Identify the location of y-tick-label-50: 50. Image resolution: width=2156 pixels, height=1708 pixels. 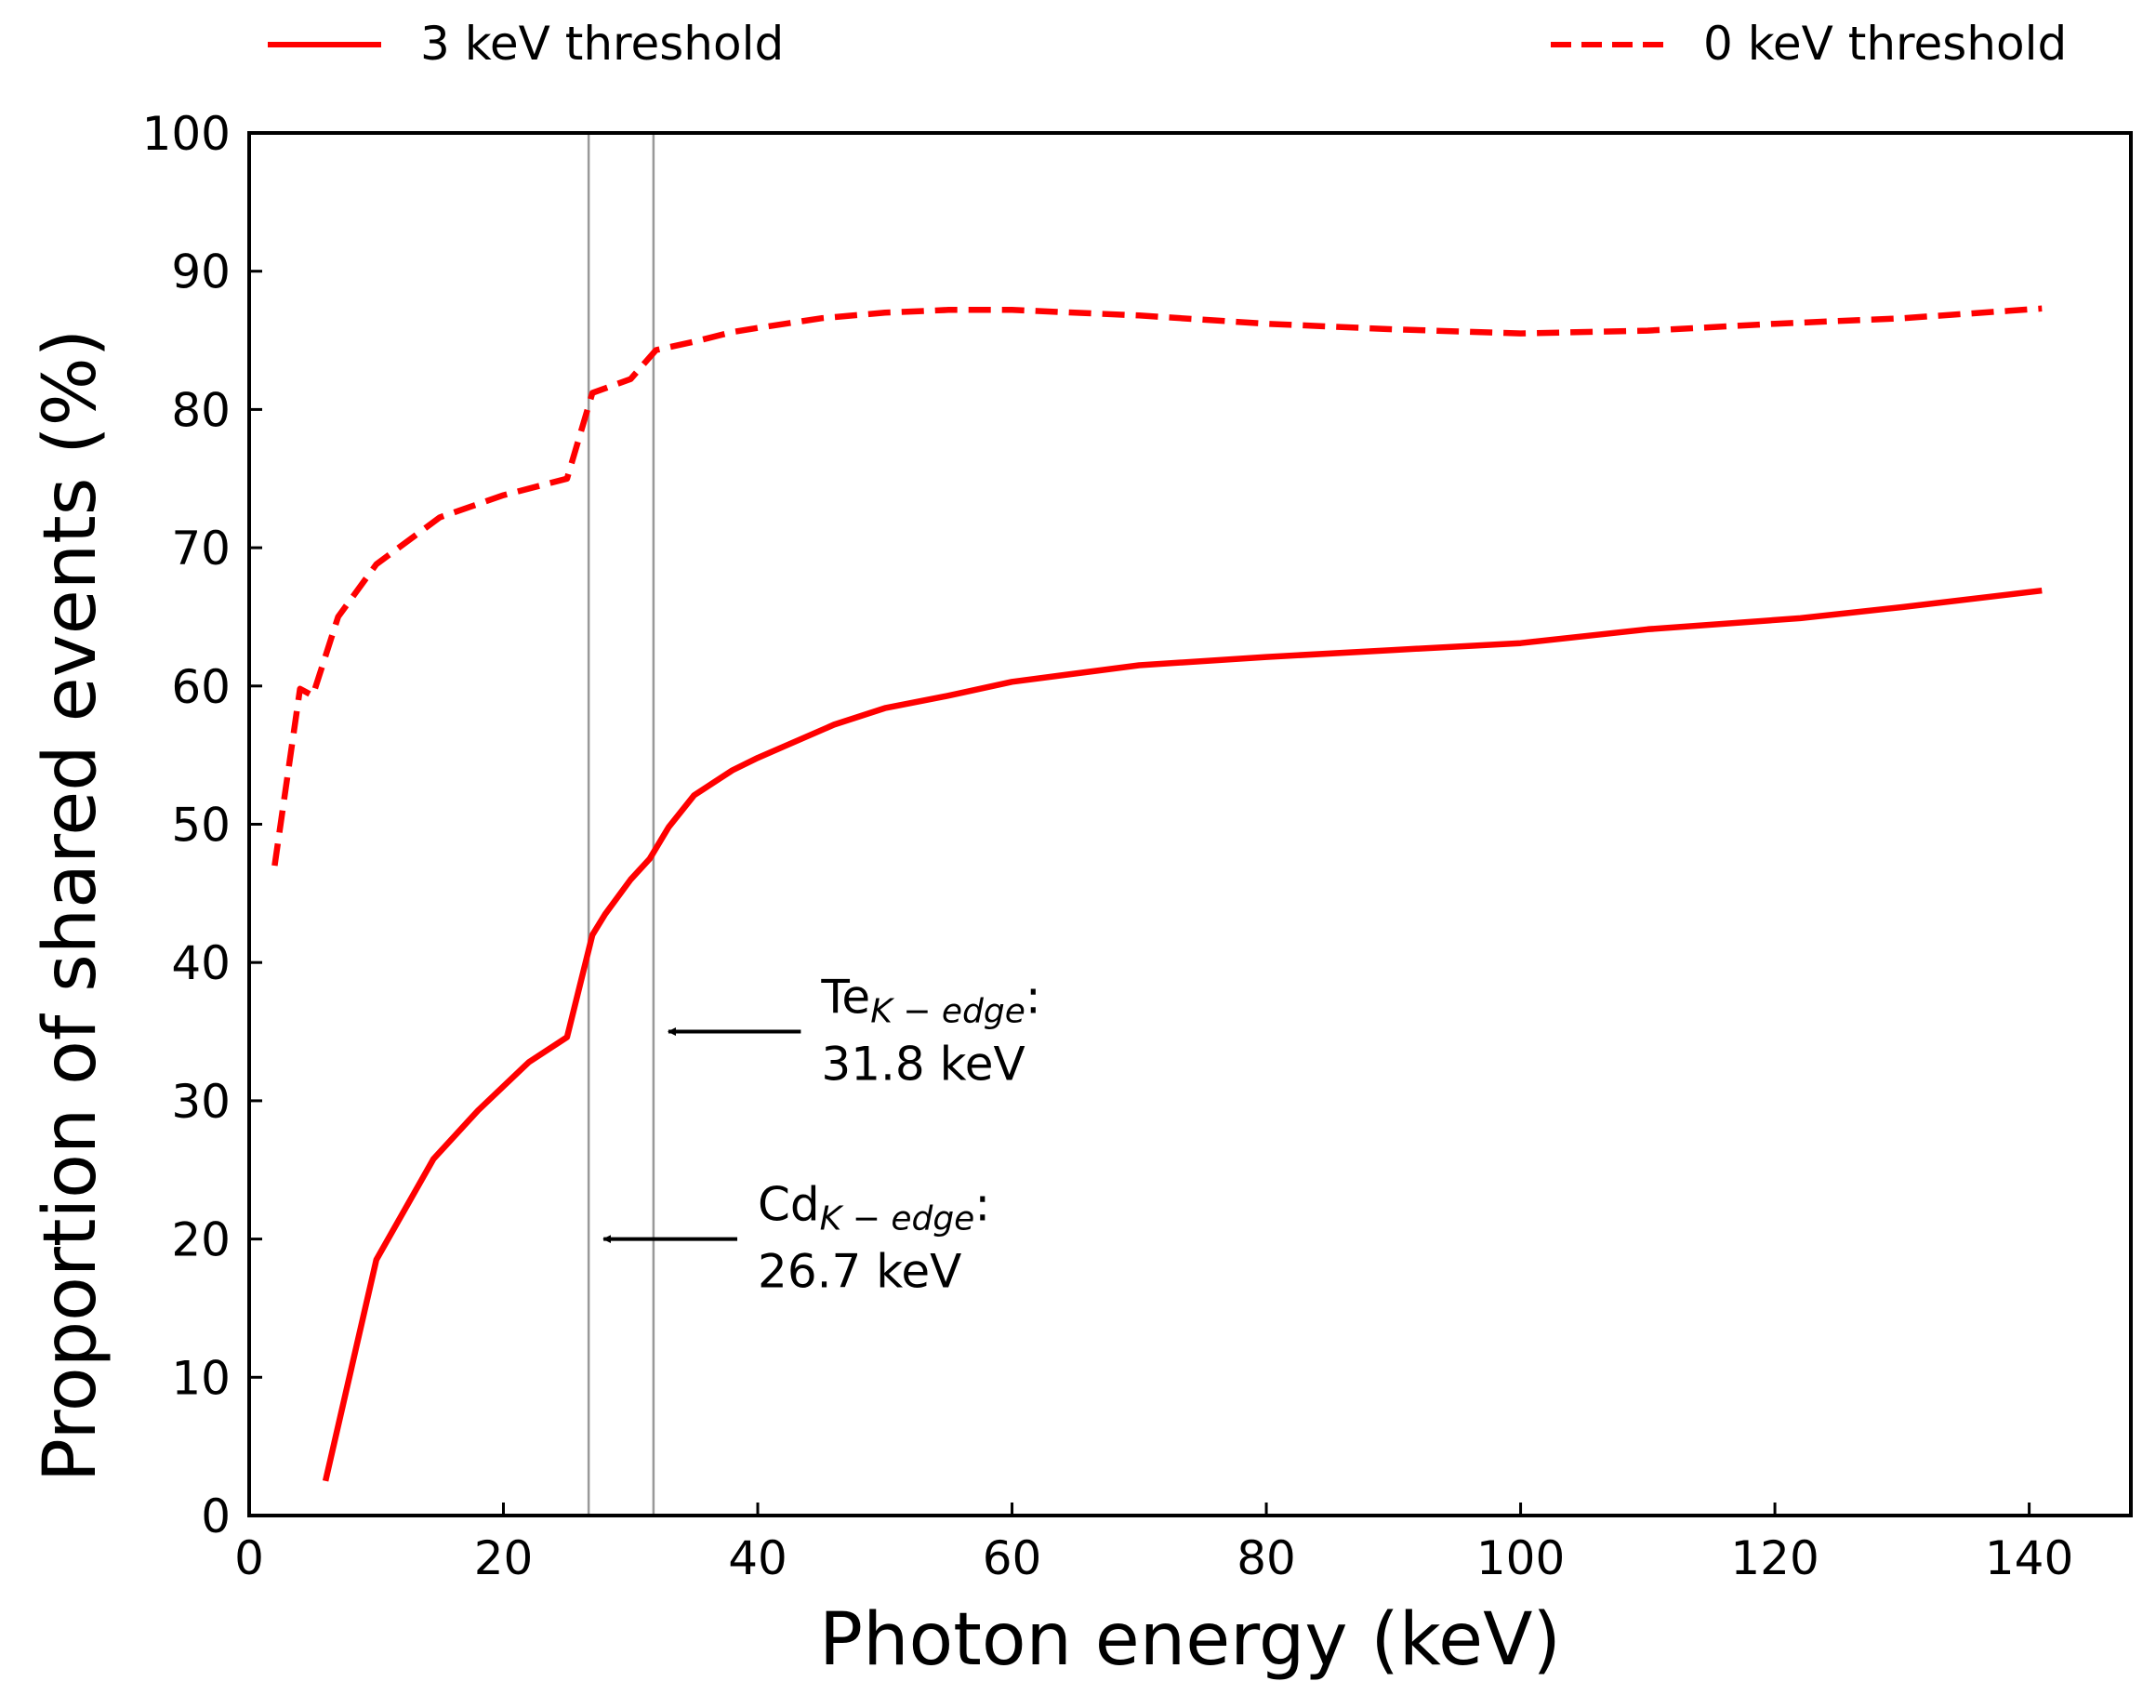
(201, 826).